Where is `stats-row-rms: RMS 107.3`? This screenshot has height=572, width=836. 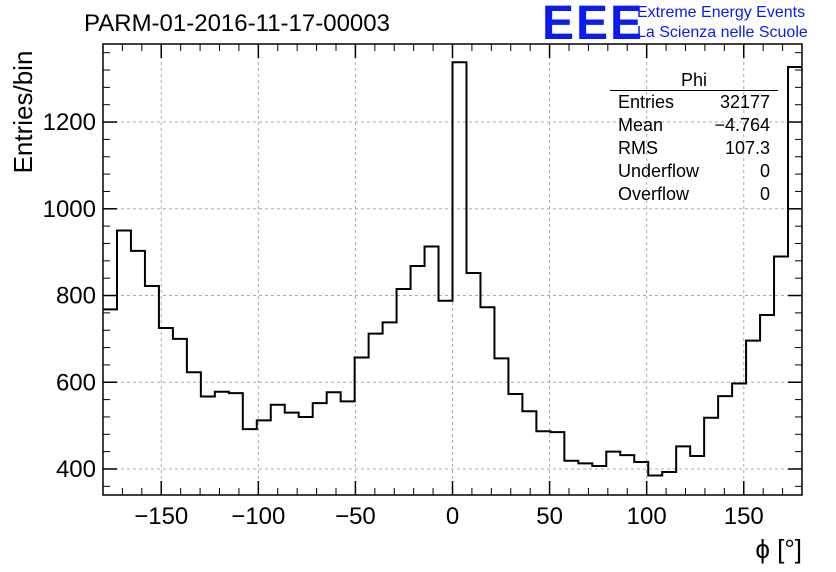 stats-row-rms: RMS 107.3 is located at coordinates (694, 148).